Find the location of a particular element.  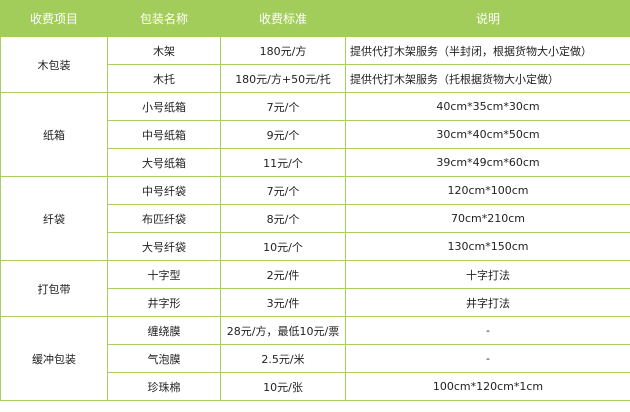

header-category: 收费项目 is located at coordinates (54, 18).